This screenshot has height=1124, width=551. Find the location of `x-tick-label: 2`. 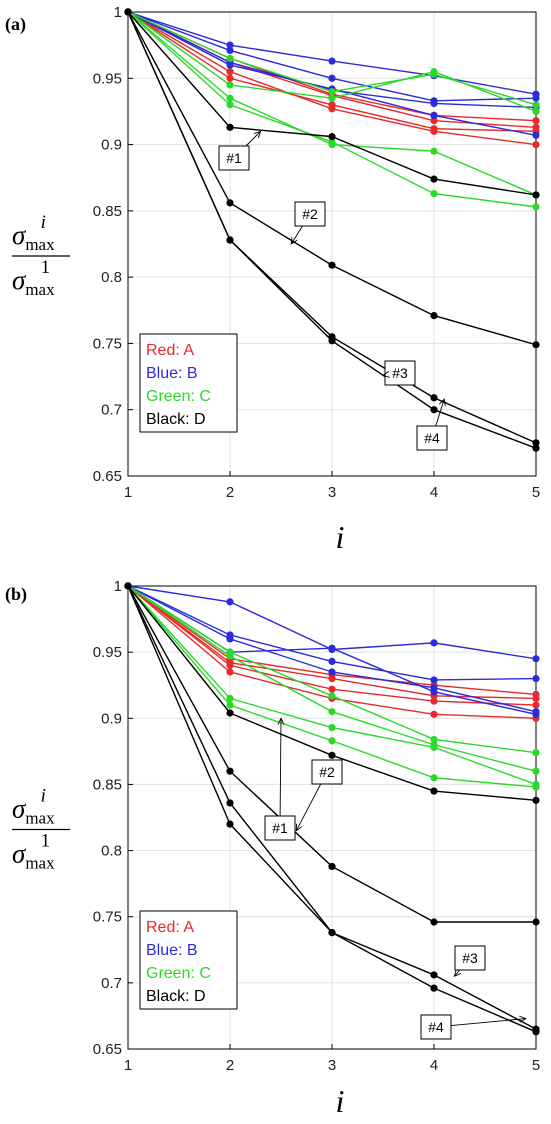

x-tick-label: 2 is located at coordinates (230, 1065).